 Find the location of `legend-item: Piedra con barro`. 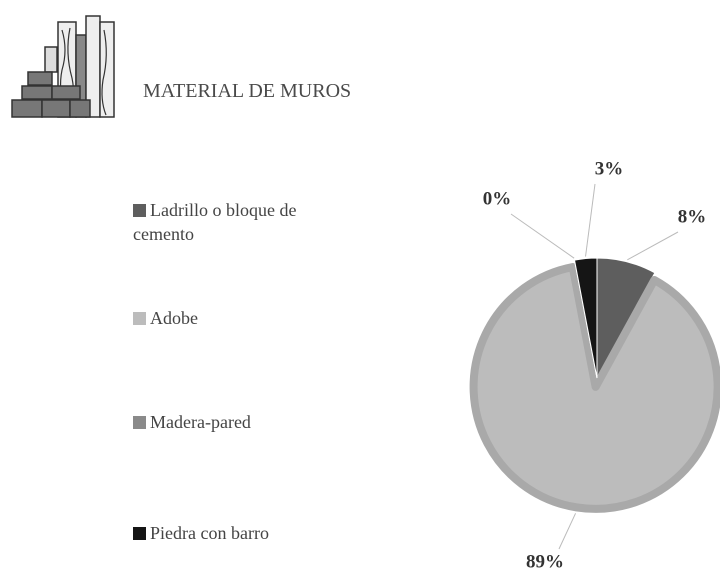

legend-item: Piedra con barro is located at coordinates (223, 533).